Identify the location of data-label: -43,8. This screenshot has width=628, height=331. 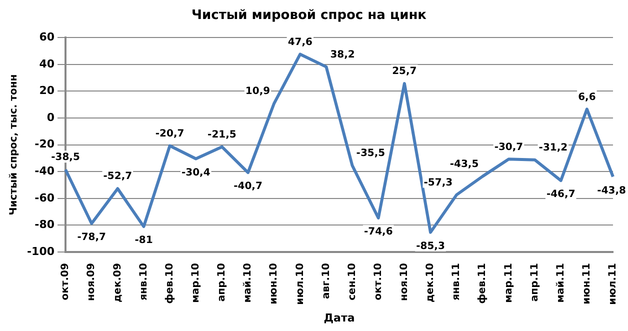
(611, 190).